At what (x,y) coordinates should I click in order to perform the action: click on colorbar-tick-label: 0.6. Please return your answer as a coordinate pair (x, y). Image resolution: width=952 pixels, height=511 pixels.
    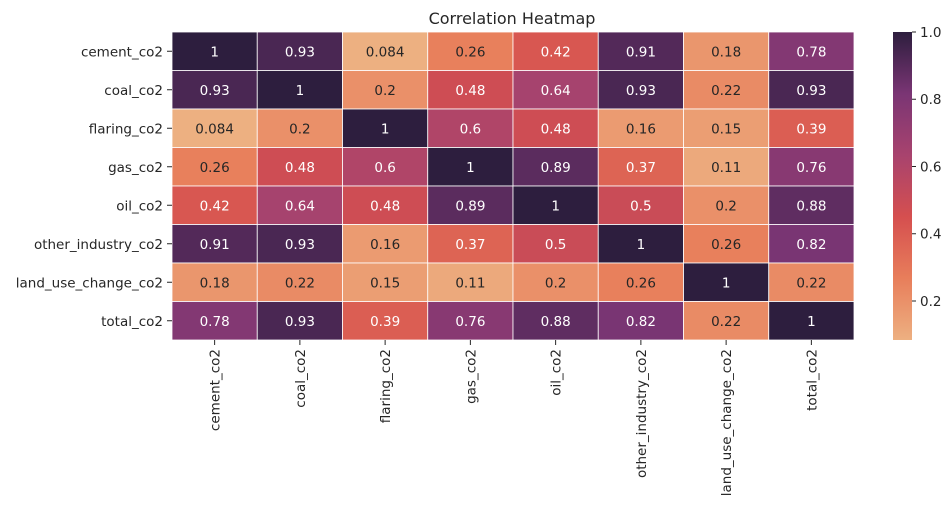
    Looking at the image, I should click on (930, 167).